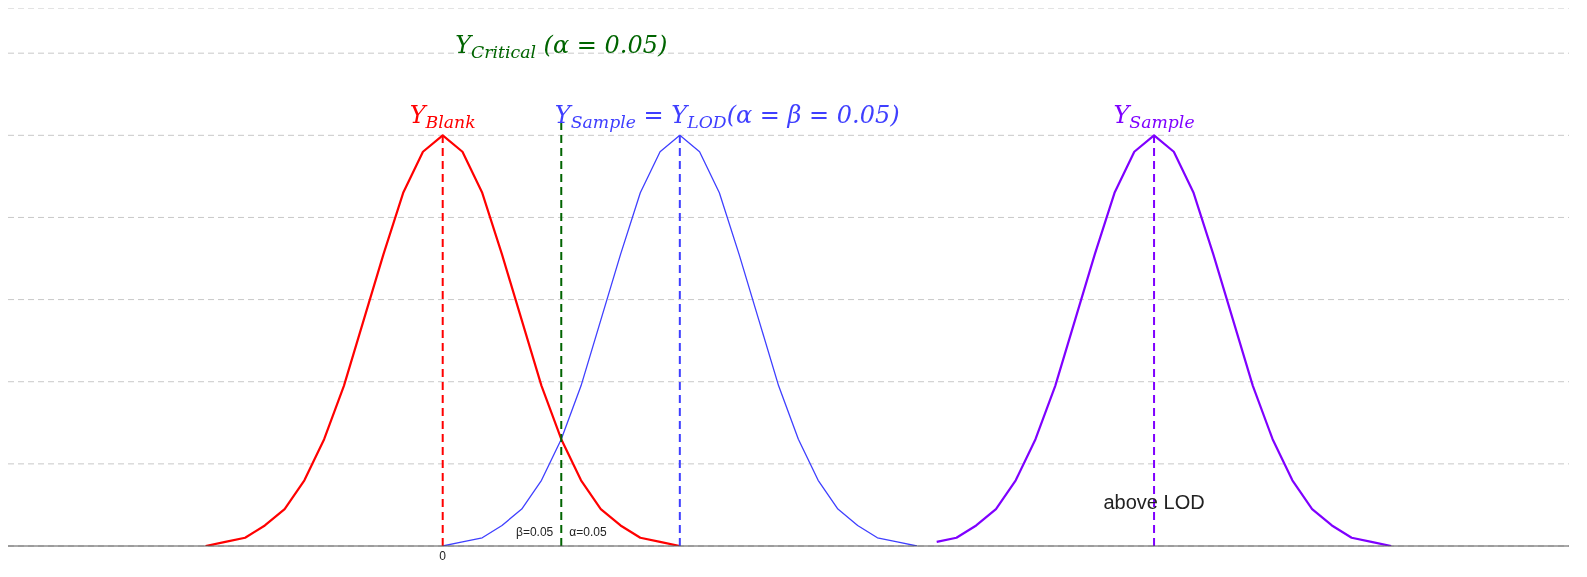  What do you see at coordinates (1154, 502) in the screenshot?
I see `annotation: above LOD` at bounding box center [1154, 502].